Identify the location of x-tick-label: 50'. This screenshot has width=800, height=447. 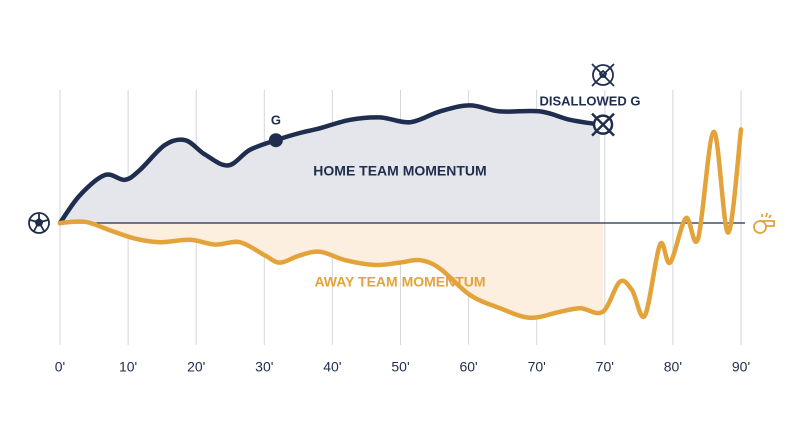
(400, 367).